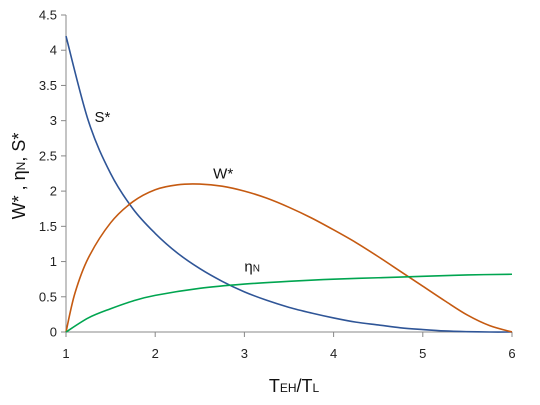  Describe the element at coordinates (48, 296) in the screenshot. I see `y-tick-label: 0.5` at that location.